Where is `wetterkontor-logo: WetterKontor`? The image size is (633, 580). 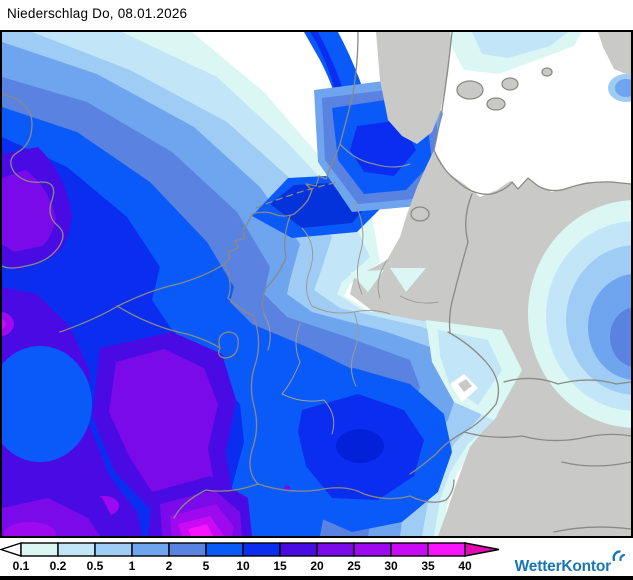
wetterkontor-logo: WetterKontor is located at coordinates (563, 566).